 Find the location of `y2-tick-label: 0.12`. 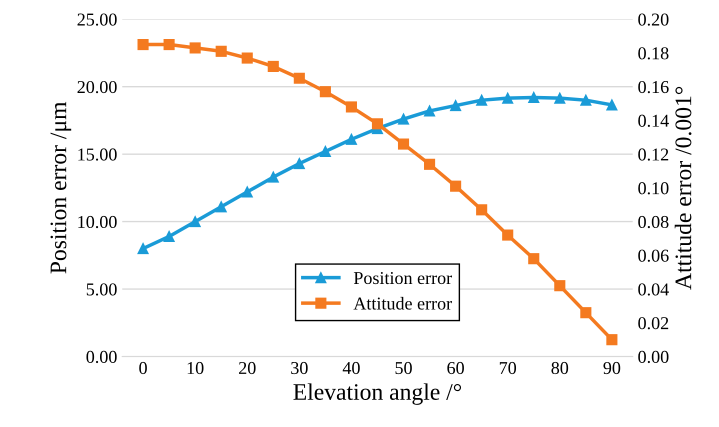

y2-tick-label: 0.12 is located at coordinates (653, 154).